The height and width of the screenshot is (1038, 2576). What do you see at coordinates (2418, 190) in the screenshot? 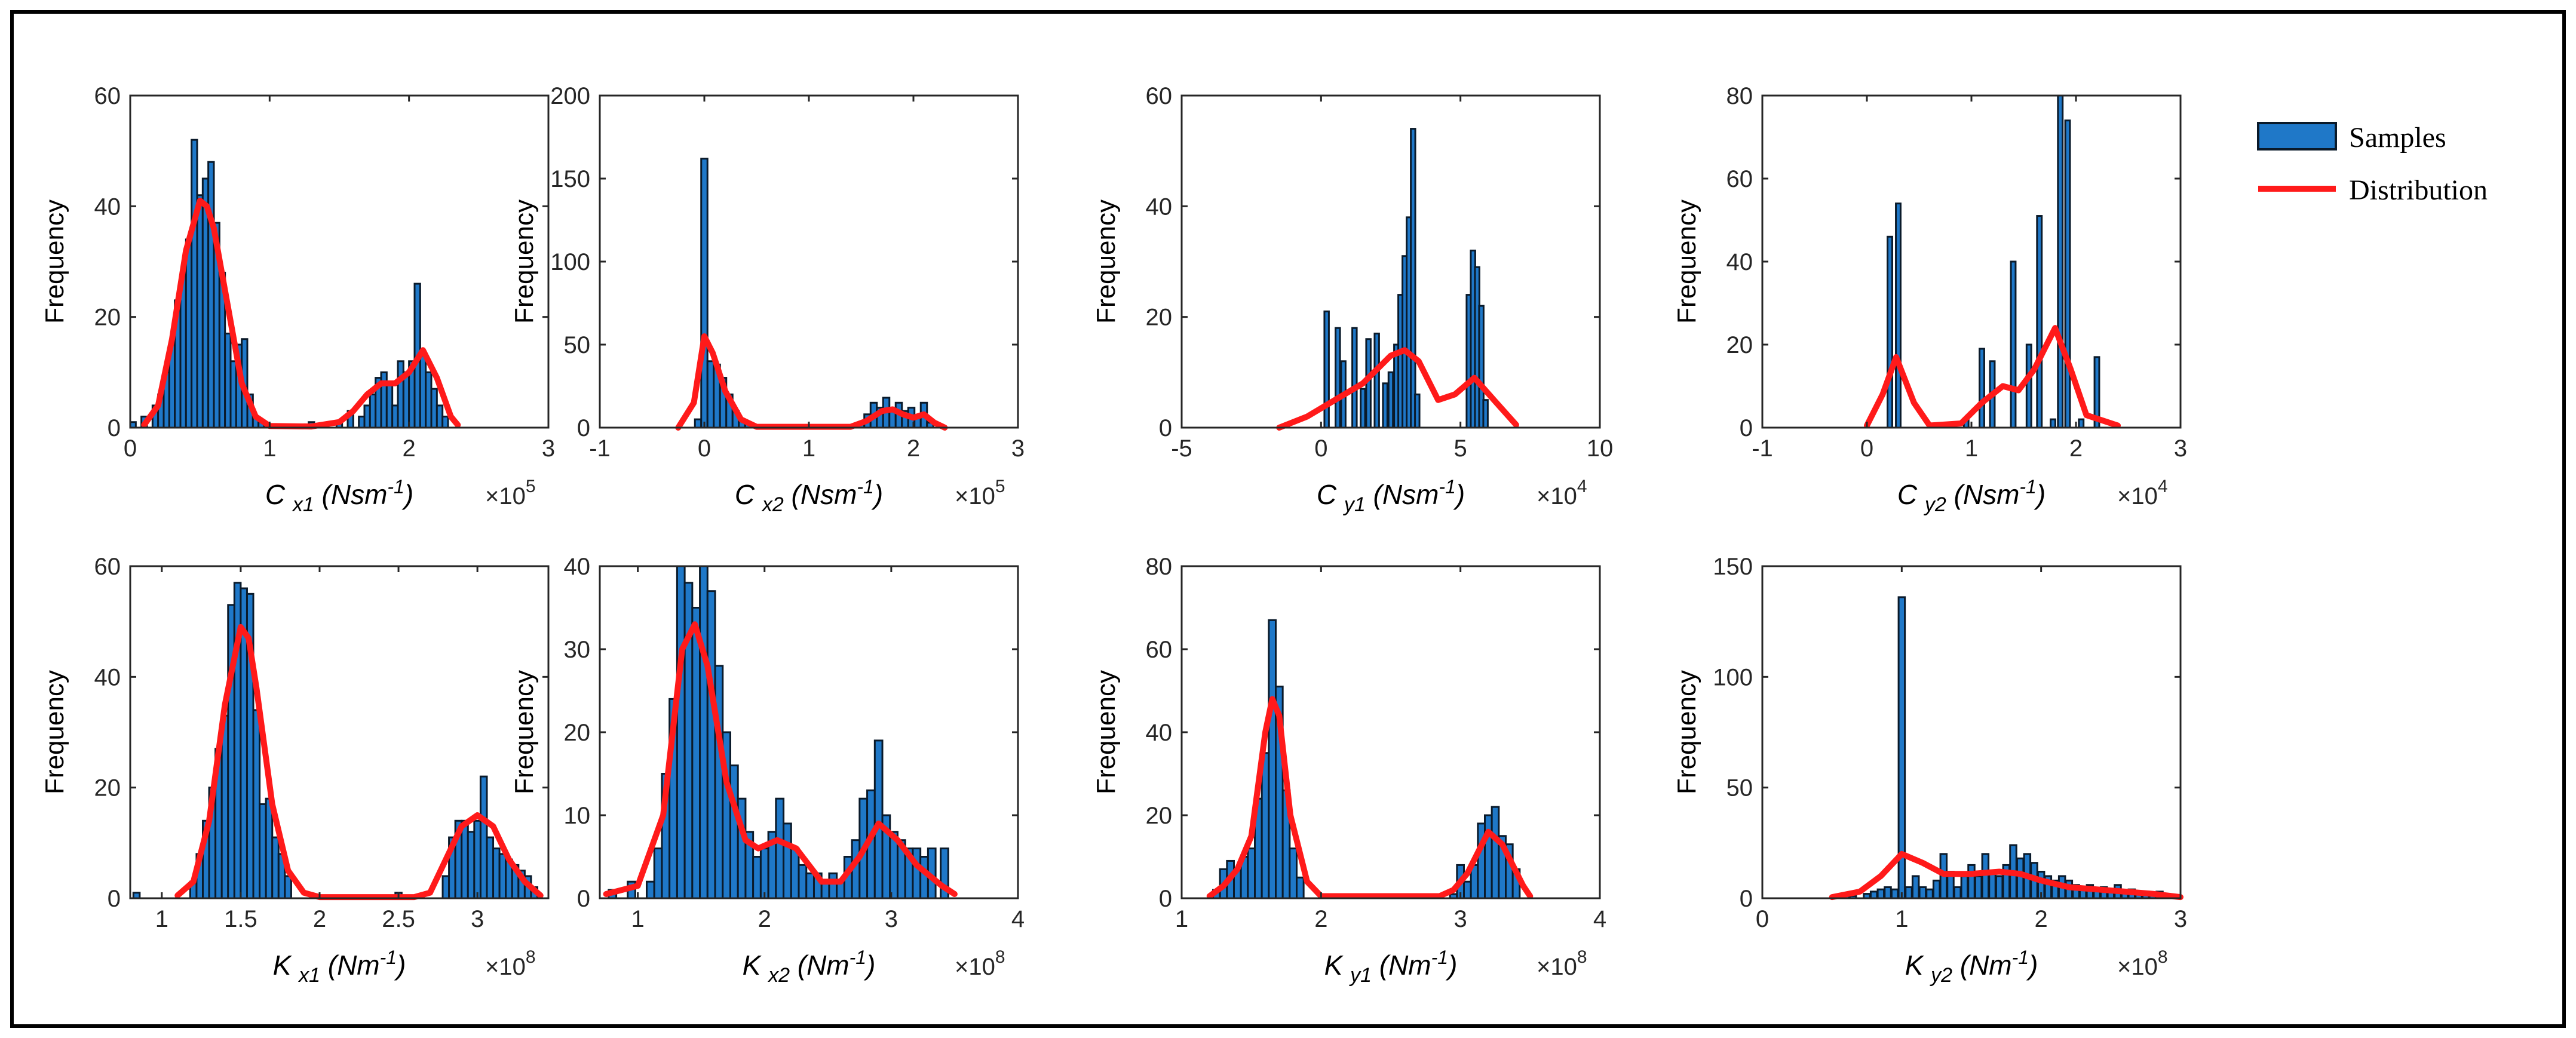
I see `legend-distribution-label: Distribution` at bounding box center [2418, 190].